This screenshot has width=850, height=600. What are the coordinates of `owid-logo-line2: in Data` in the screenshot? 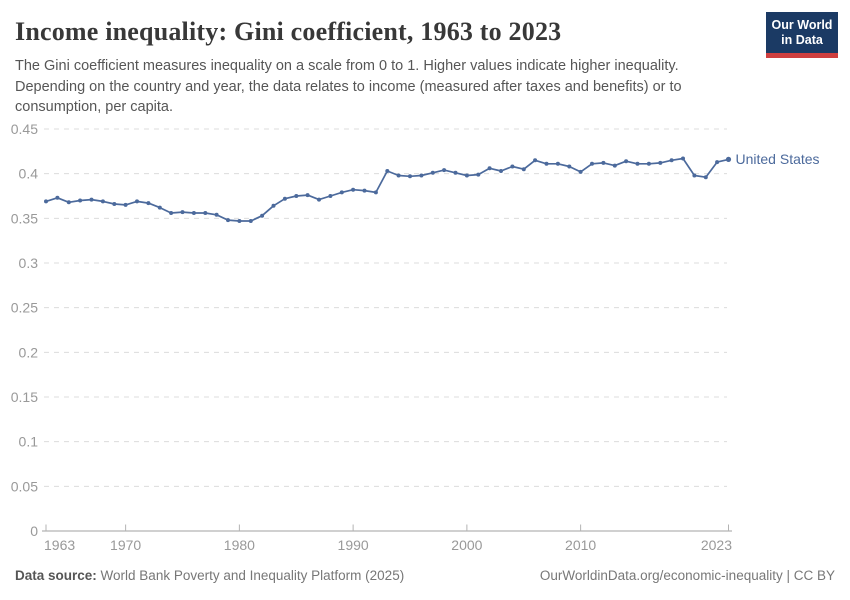 It's located at (802, 39).